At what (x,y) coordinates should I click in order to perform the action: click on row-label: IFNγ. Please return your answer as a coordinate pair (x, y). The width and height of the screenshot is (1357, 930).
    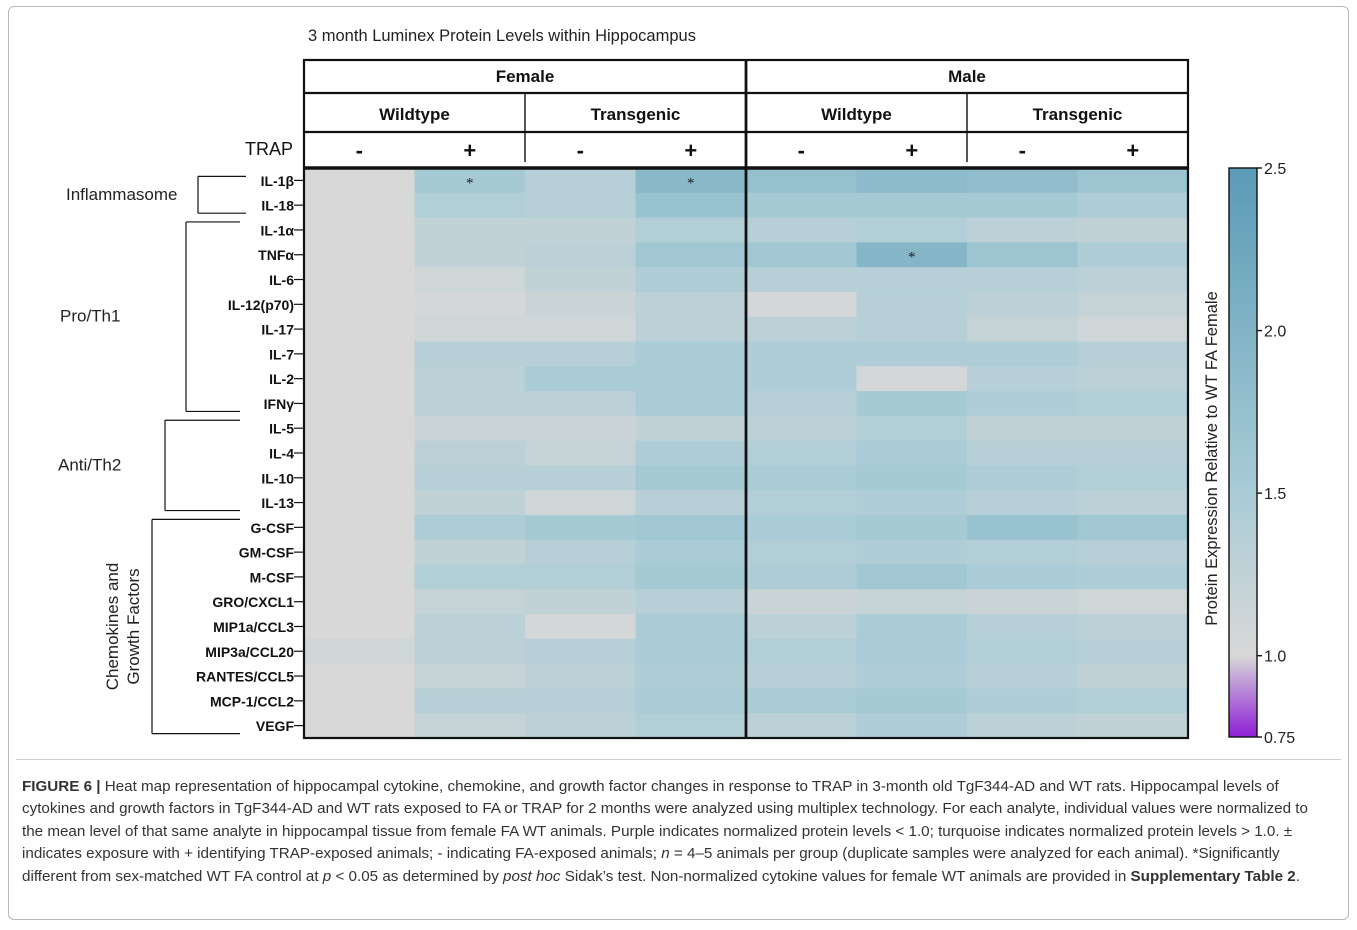
    Looking at the image, I should click on (279, 404).